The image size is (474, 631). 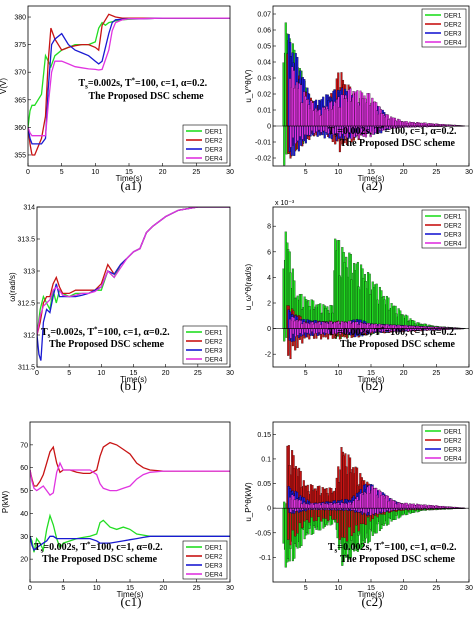 What do you see at coordinates (26, 304) in the screenshot?
I see `y-tick-label: 312.5` at bounding box center [26, 304].